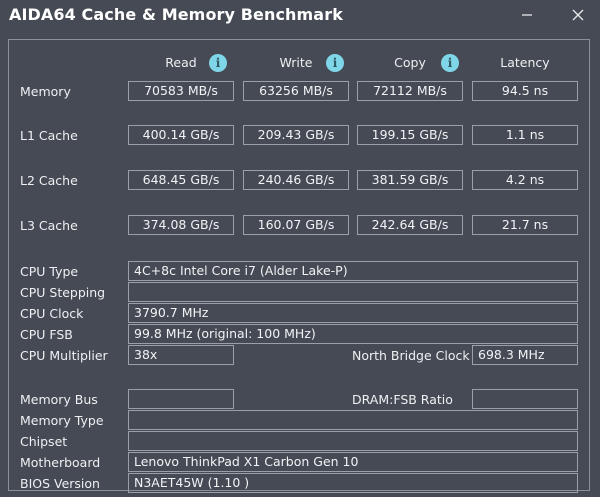  I want to click on l3-write-value: 160.07 GB/s, so click(296, 225).